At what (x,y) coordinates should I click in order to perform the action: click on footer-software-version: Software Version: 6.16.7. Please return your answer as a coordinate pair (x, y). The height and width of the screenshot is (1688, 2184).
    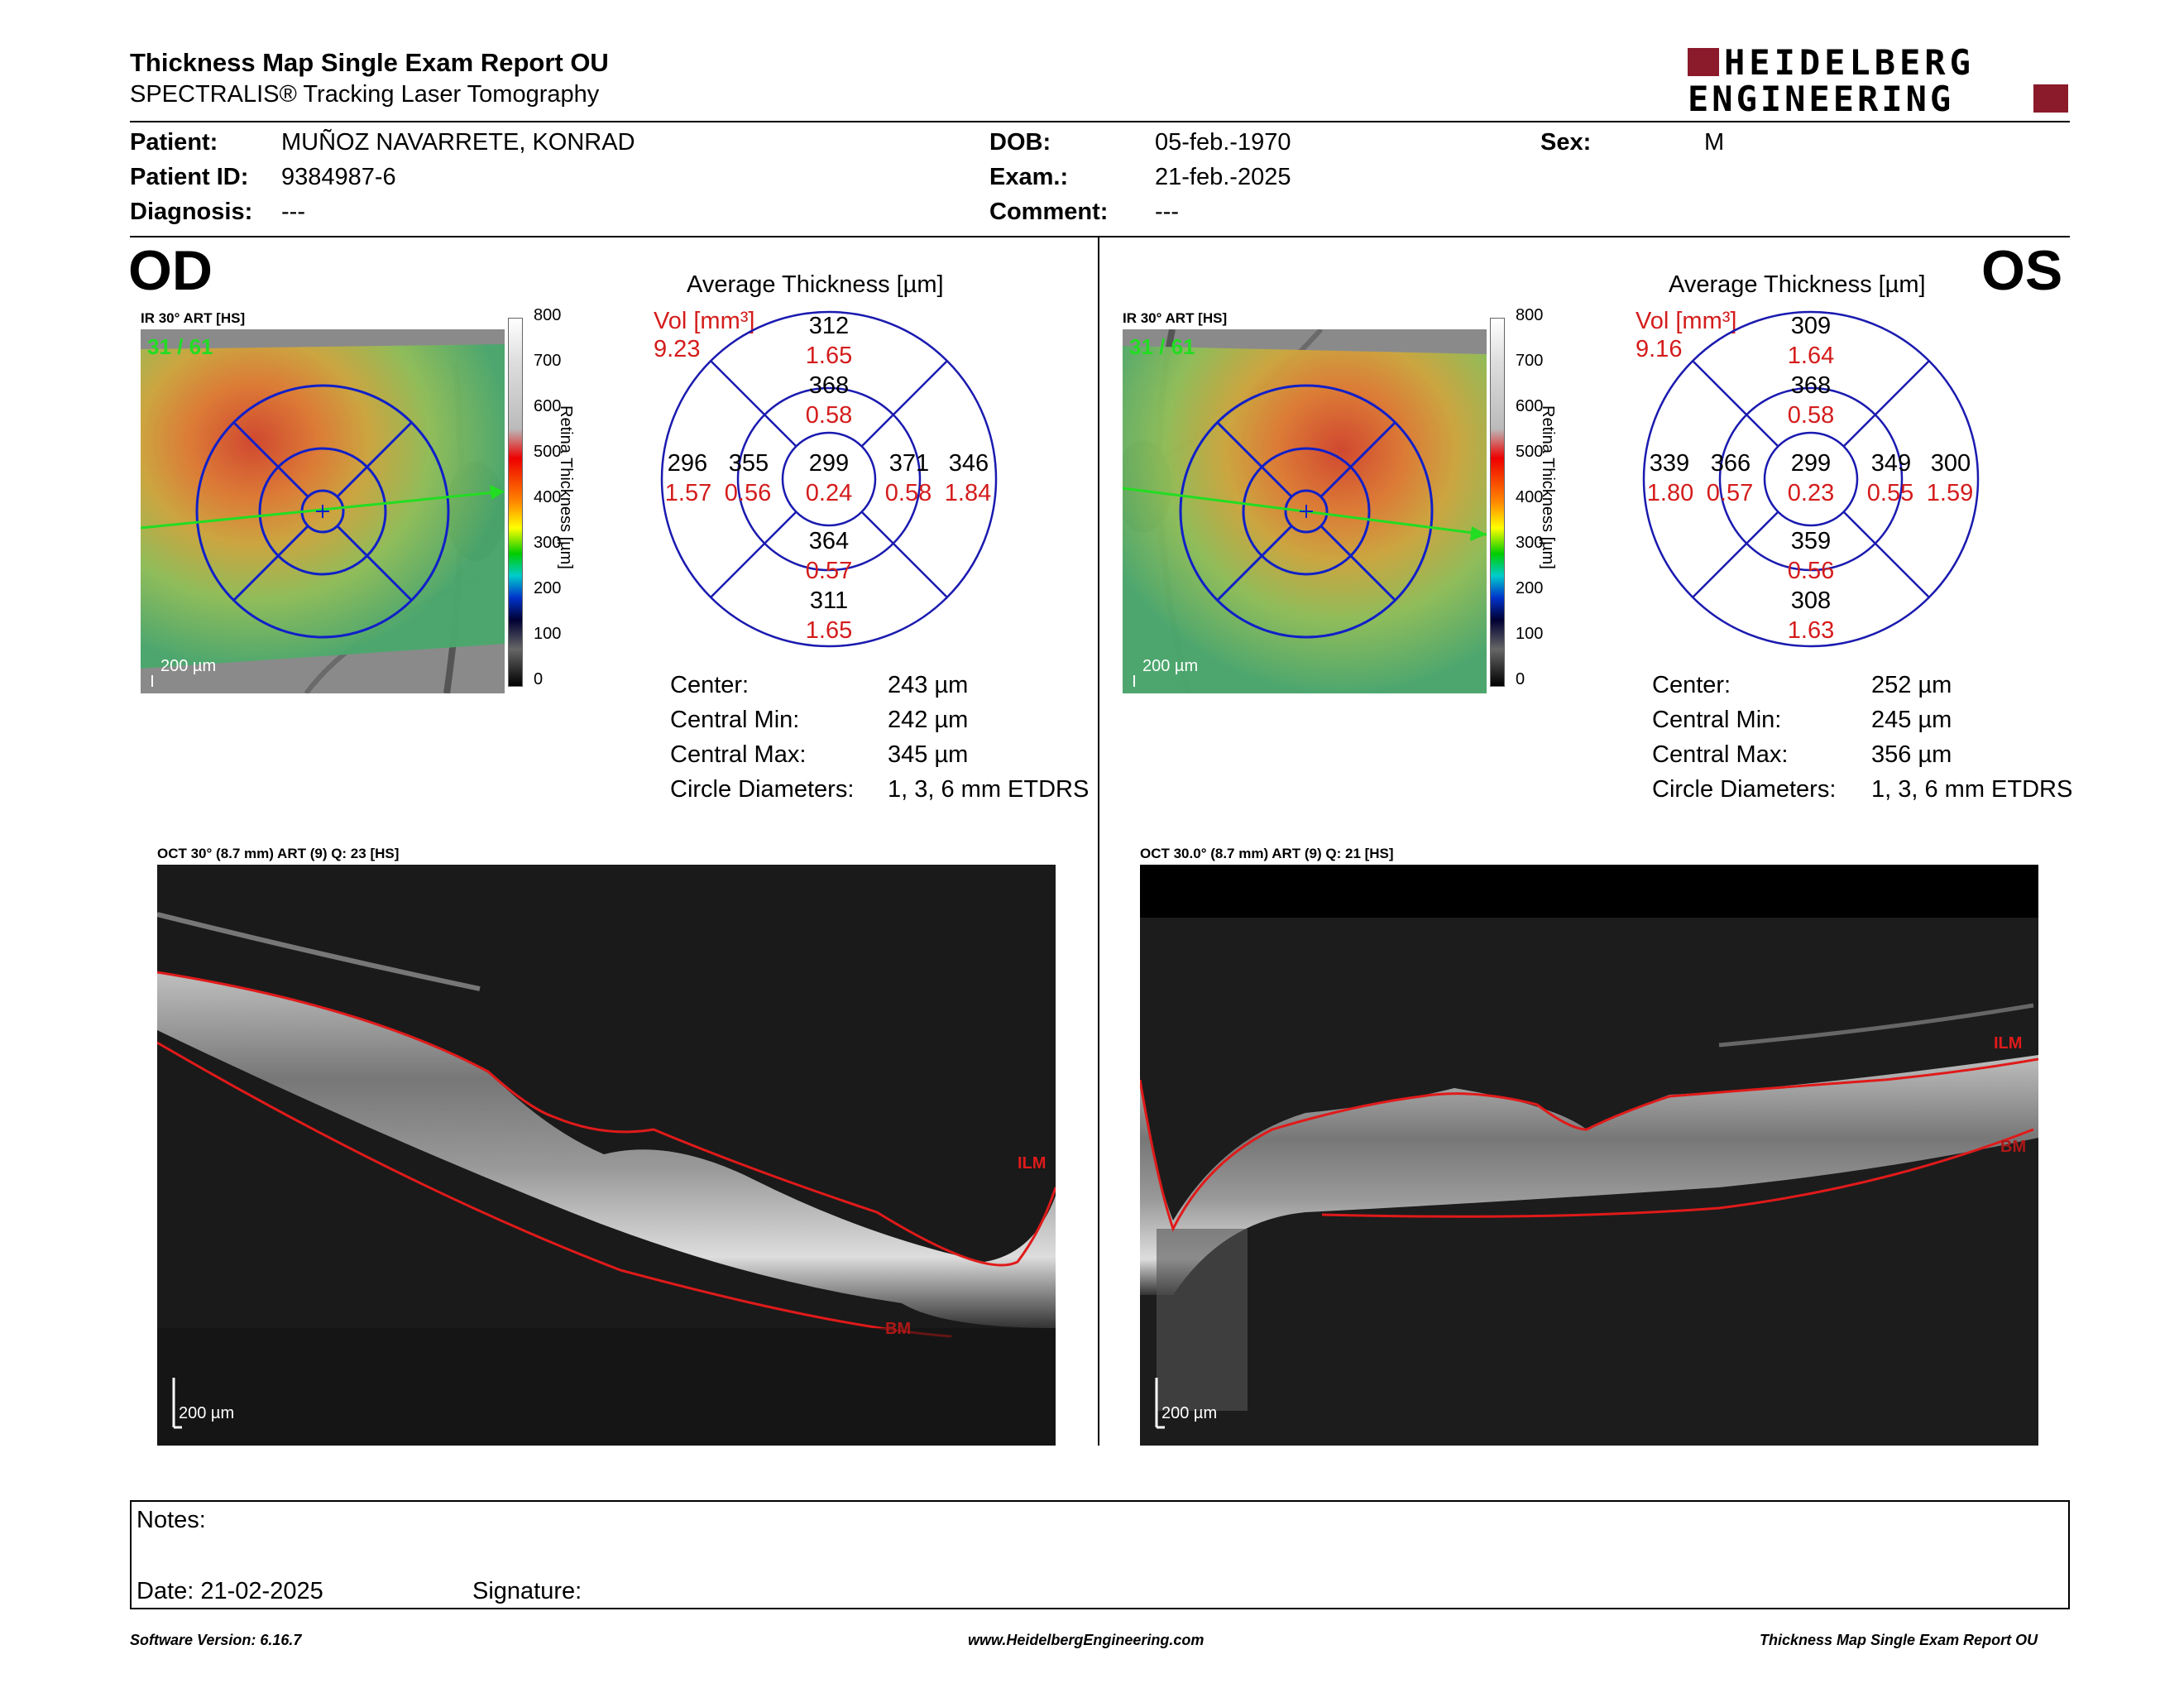
    Looking at the image, I should click on (216, 1640).